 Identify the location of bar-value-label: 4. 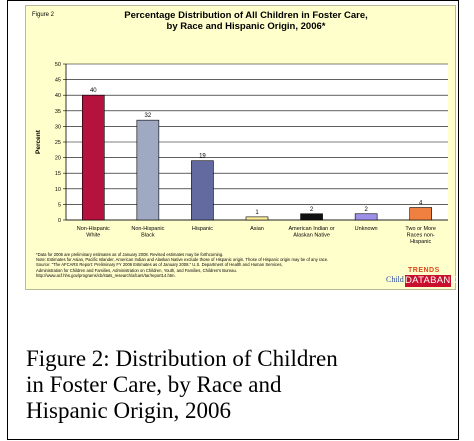
(421, 204).